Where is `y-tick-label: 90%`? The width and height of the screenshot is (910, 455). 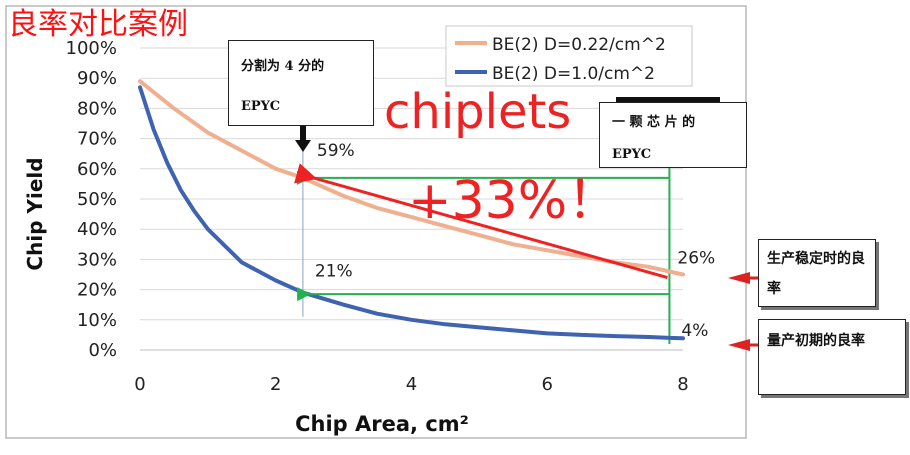 y-tick-label: 90% is located at coordinates (97, 78).